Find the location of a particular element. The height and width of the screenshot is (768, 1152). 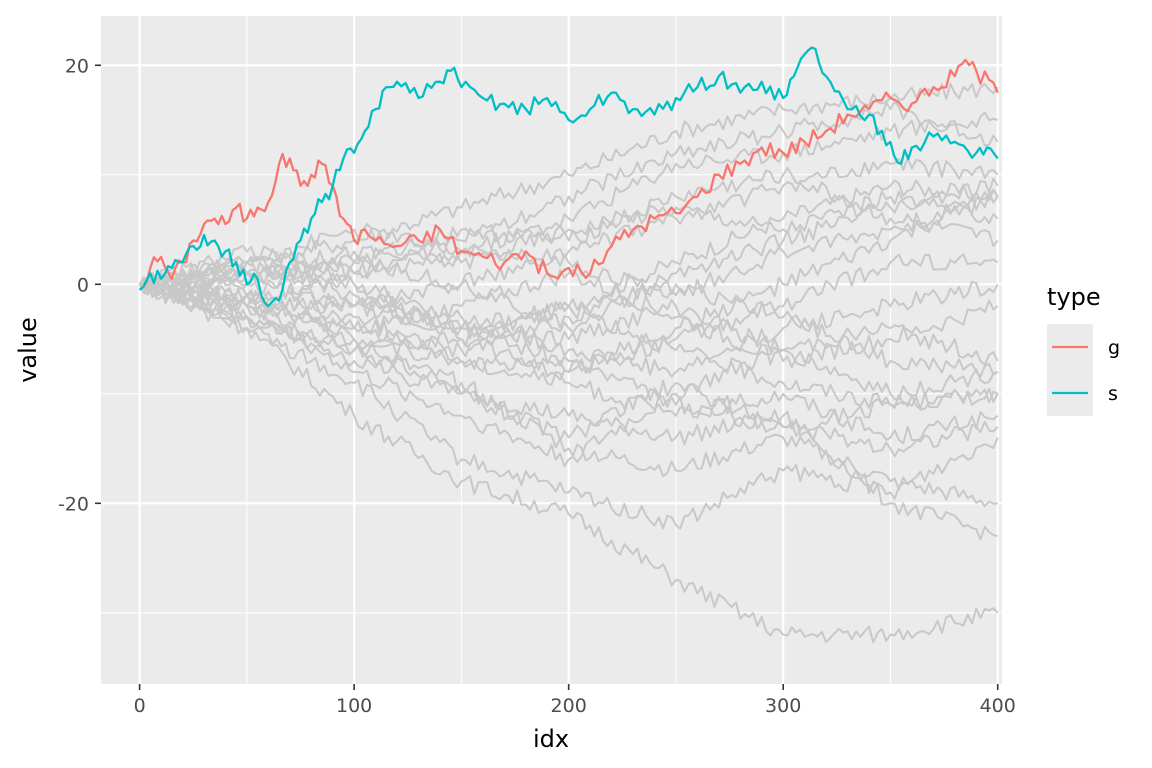

x-axis: 0 100 200 300 400 is located at coordinates (575, 700).